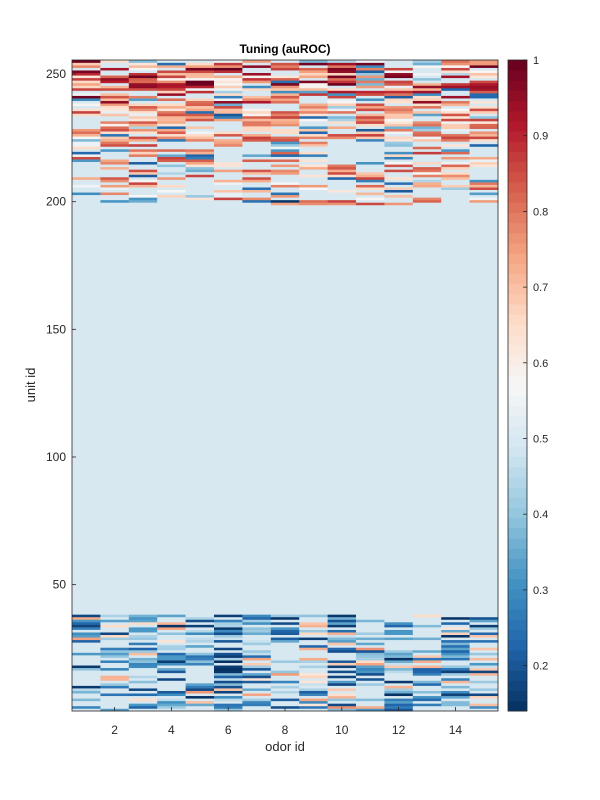  What do you see at coordinates (540, 364) in the screenshot?
I see `colorbar-tick-label: 0.6` at bounding box center [540, 364].